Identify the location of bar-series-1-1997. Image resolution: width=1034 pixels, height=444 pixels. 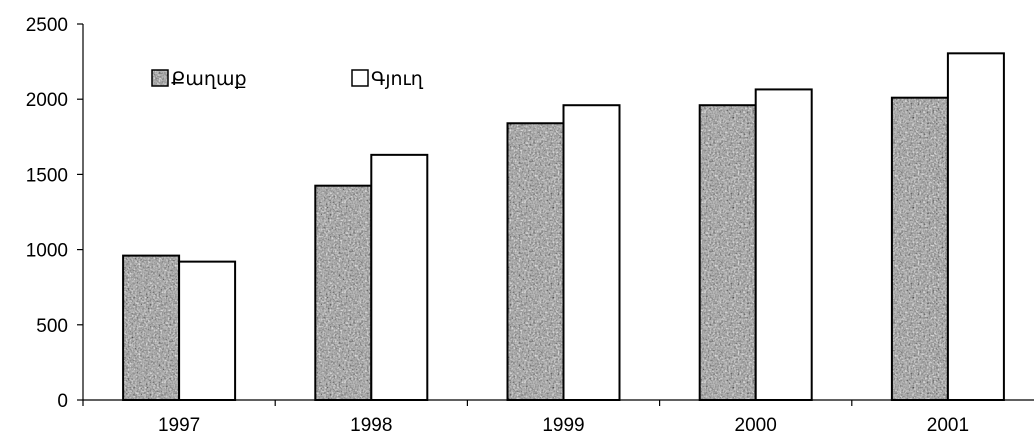
(151, 327).